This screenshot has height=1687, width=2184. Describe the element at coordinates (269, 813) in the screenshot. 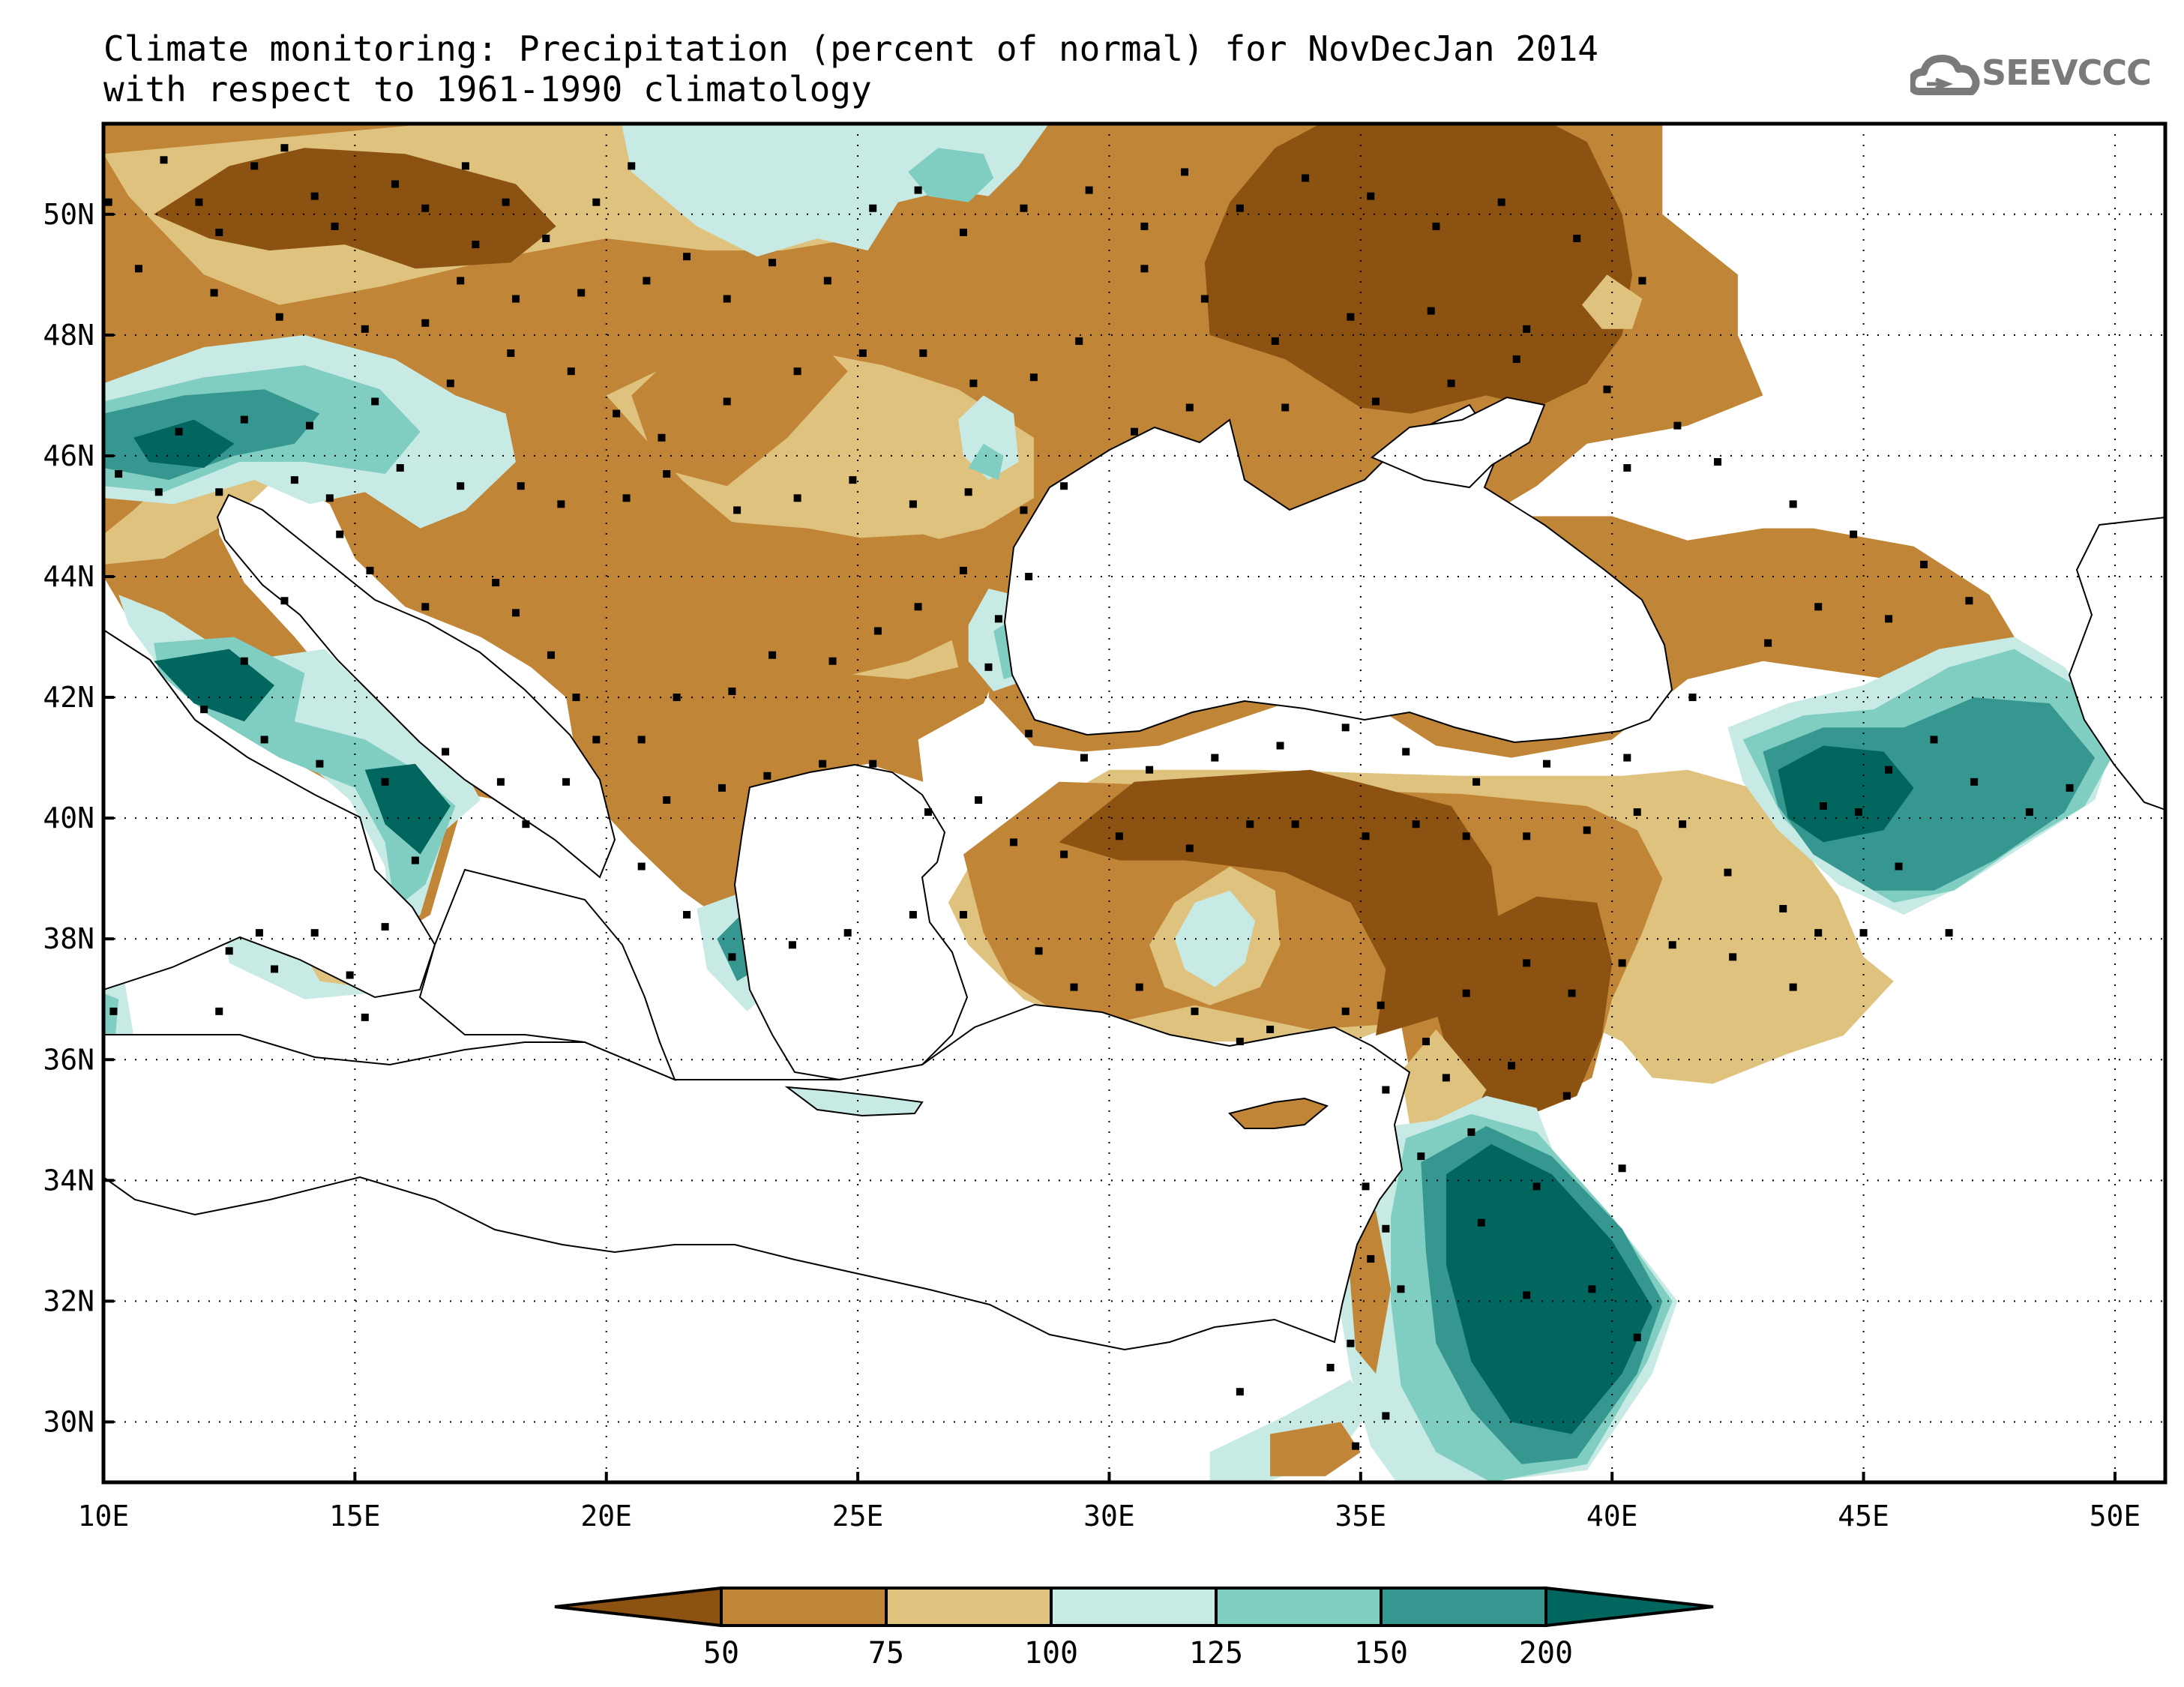

I see `tyrrhenian-ionian-sea` at that location.